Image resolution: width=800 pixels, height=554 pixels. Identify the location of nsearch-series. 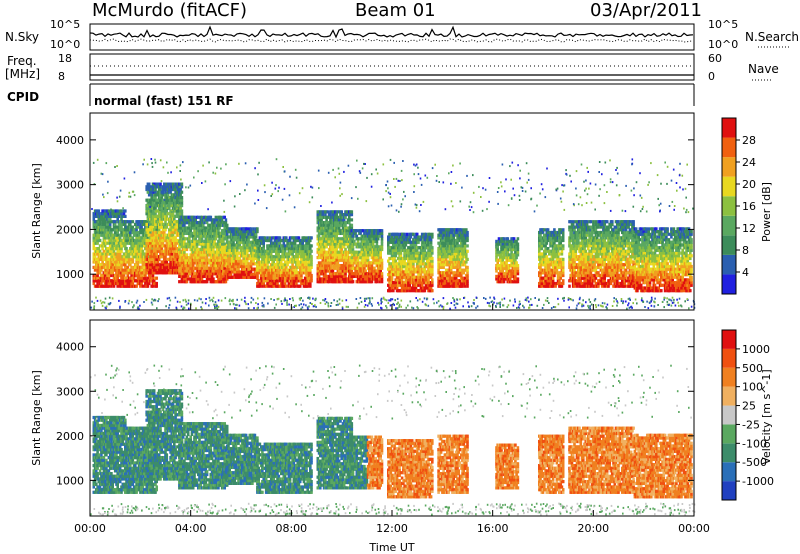
(391, 40).